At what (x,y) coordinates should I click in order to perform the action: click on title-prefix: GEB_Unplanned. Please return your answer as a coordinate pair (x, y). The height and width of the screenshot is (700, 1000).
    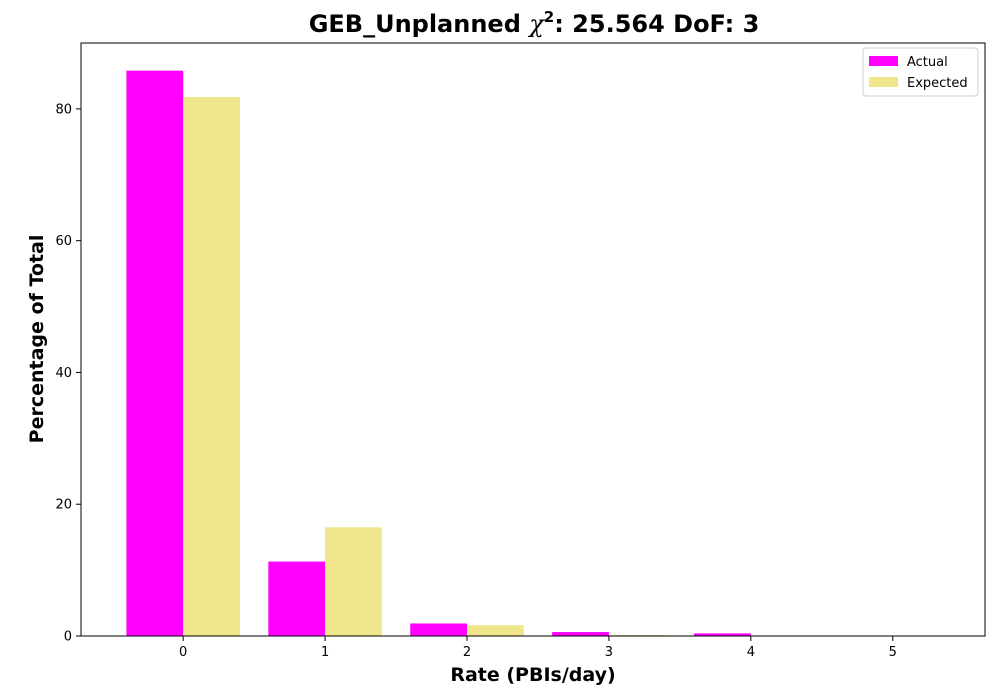
    Looking at the image, I should click on (419, 24).